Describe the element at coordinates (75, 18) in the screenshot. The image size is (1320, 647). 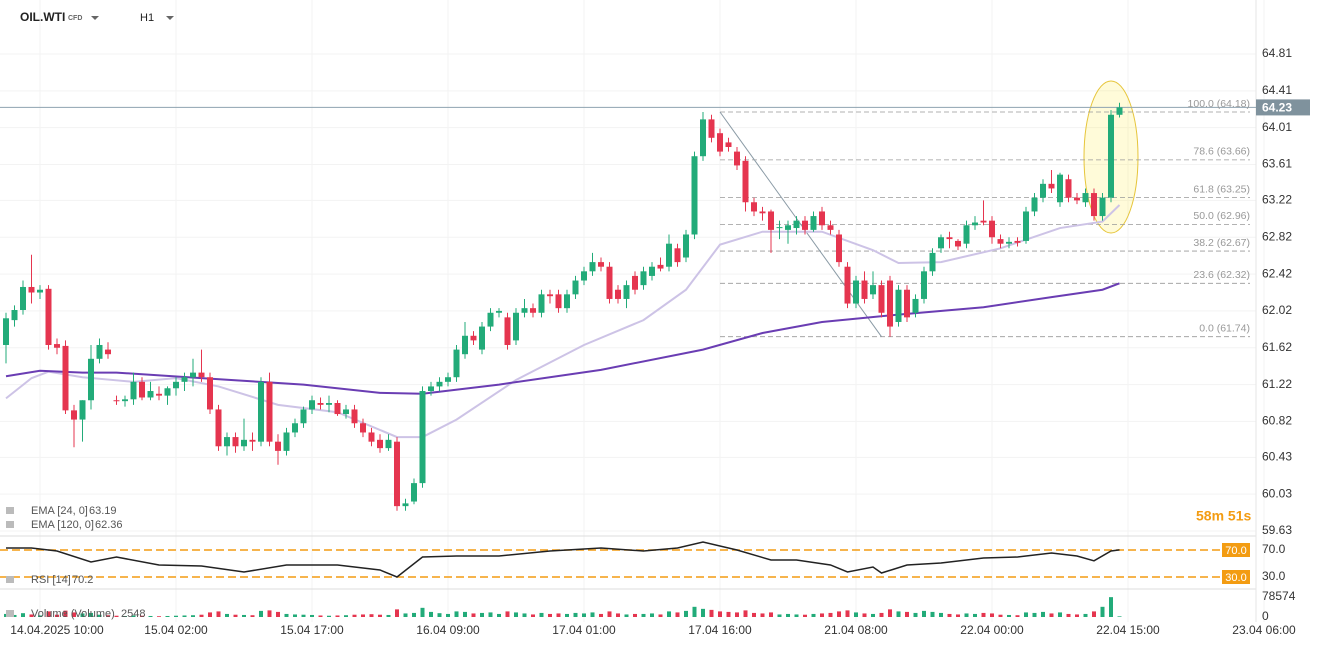
I see `instrument: CFD` at that location.